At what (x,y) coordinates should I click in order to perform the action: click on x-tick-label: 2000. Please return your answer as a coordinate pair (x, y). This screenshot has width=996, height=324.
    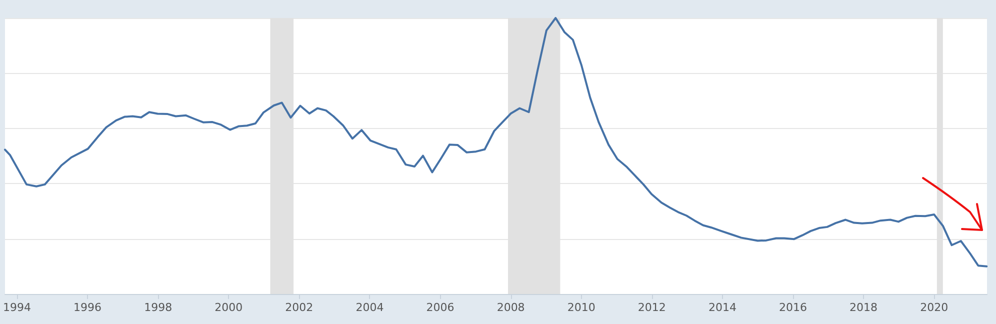
    Looking at the image, I should click on (228, 307).